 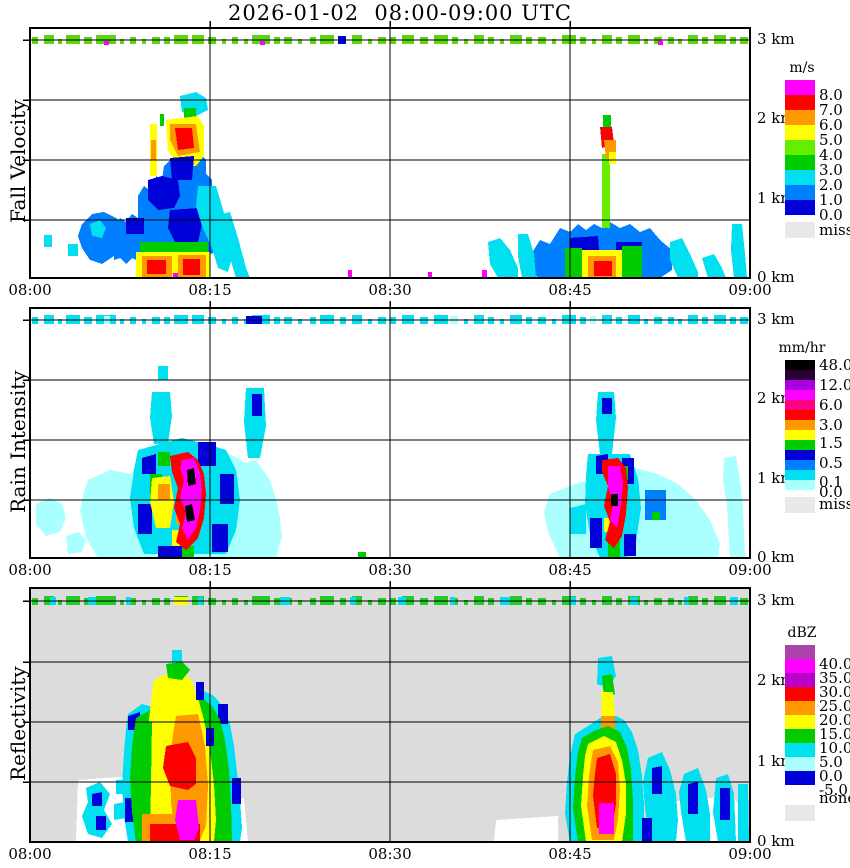 What do you see at coordinates (831, 482) in the screenshot?
I see `legend-value-label: 0.1` at bounding box center [831, 482].